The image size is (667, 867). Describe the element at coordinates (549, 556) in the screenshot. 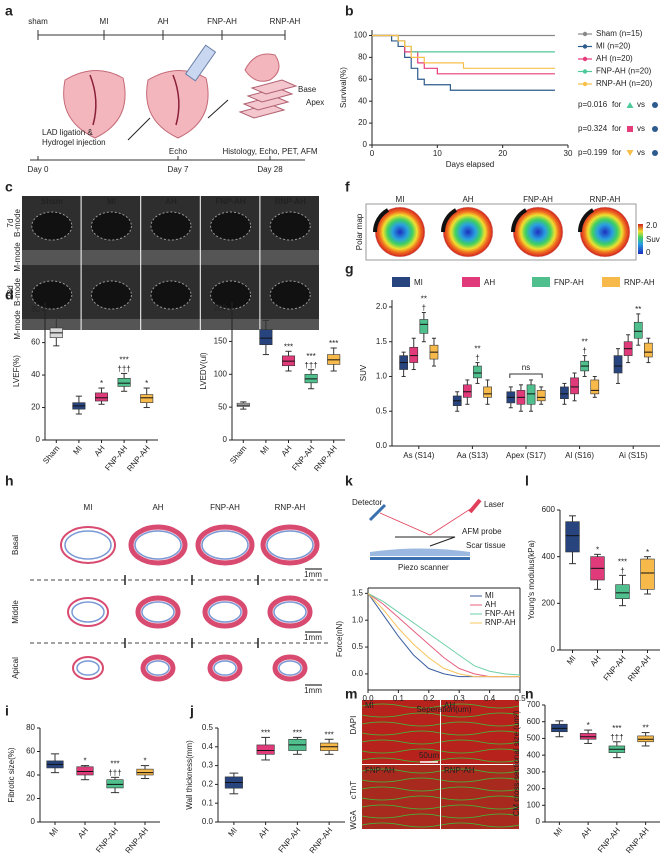

I see `y-tick-label: 400` at that location.